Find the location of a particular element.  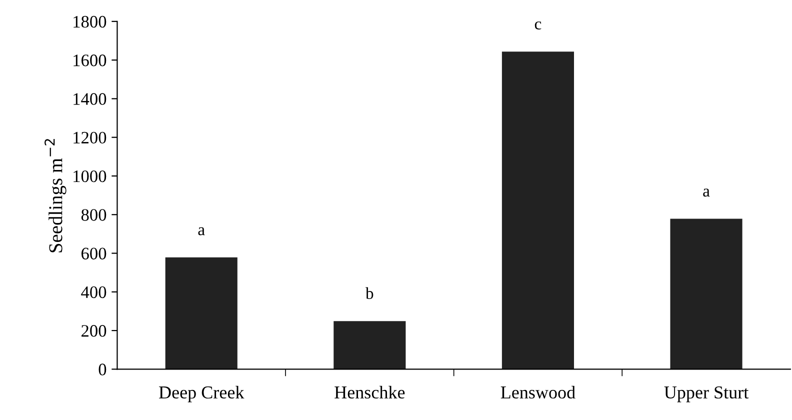

y-tick-label: 1800 is located at coordinates (90, 22).